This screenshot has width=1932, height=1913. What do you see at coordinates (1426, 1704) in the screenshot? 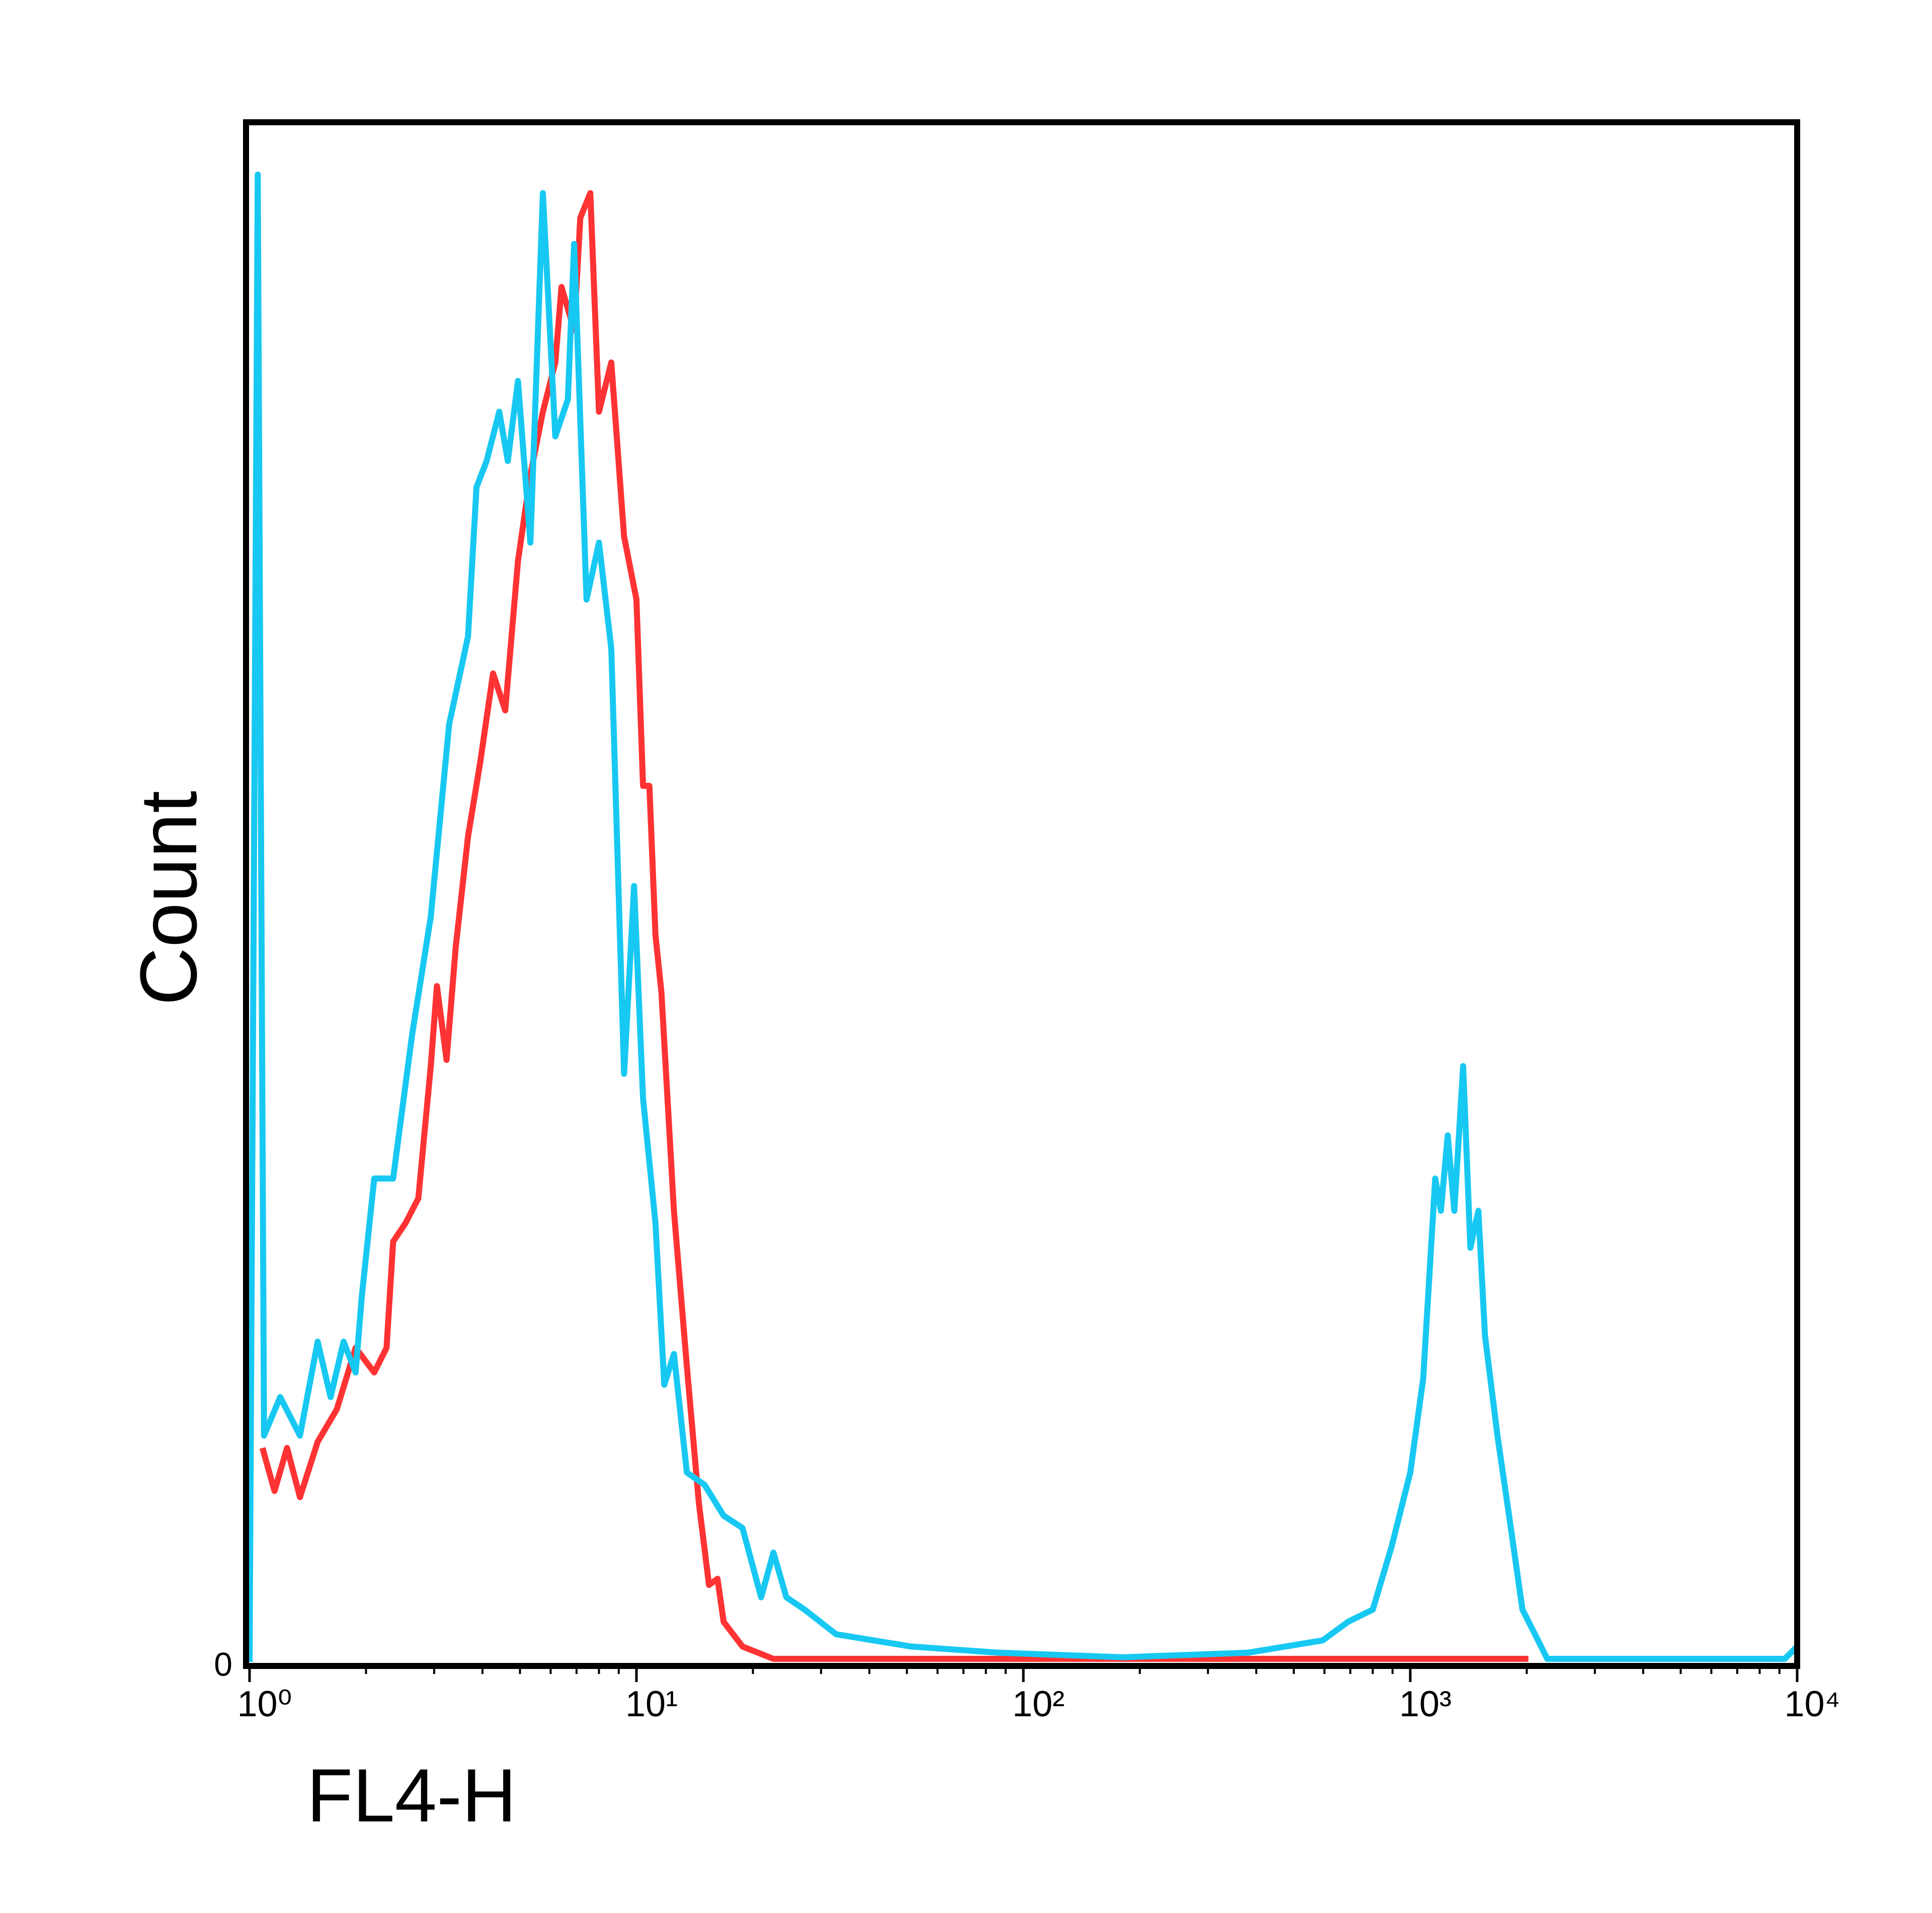
I see `x-tick-label: 10³` at bounding box center [1426, 1704].